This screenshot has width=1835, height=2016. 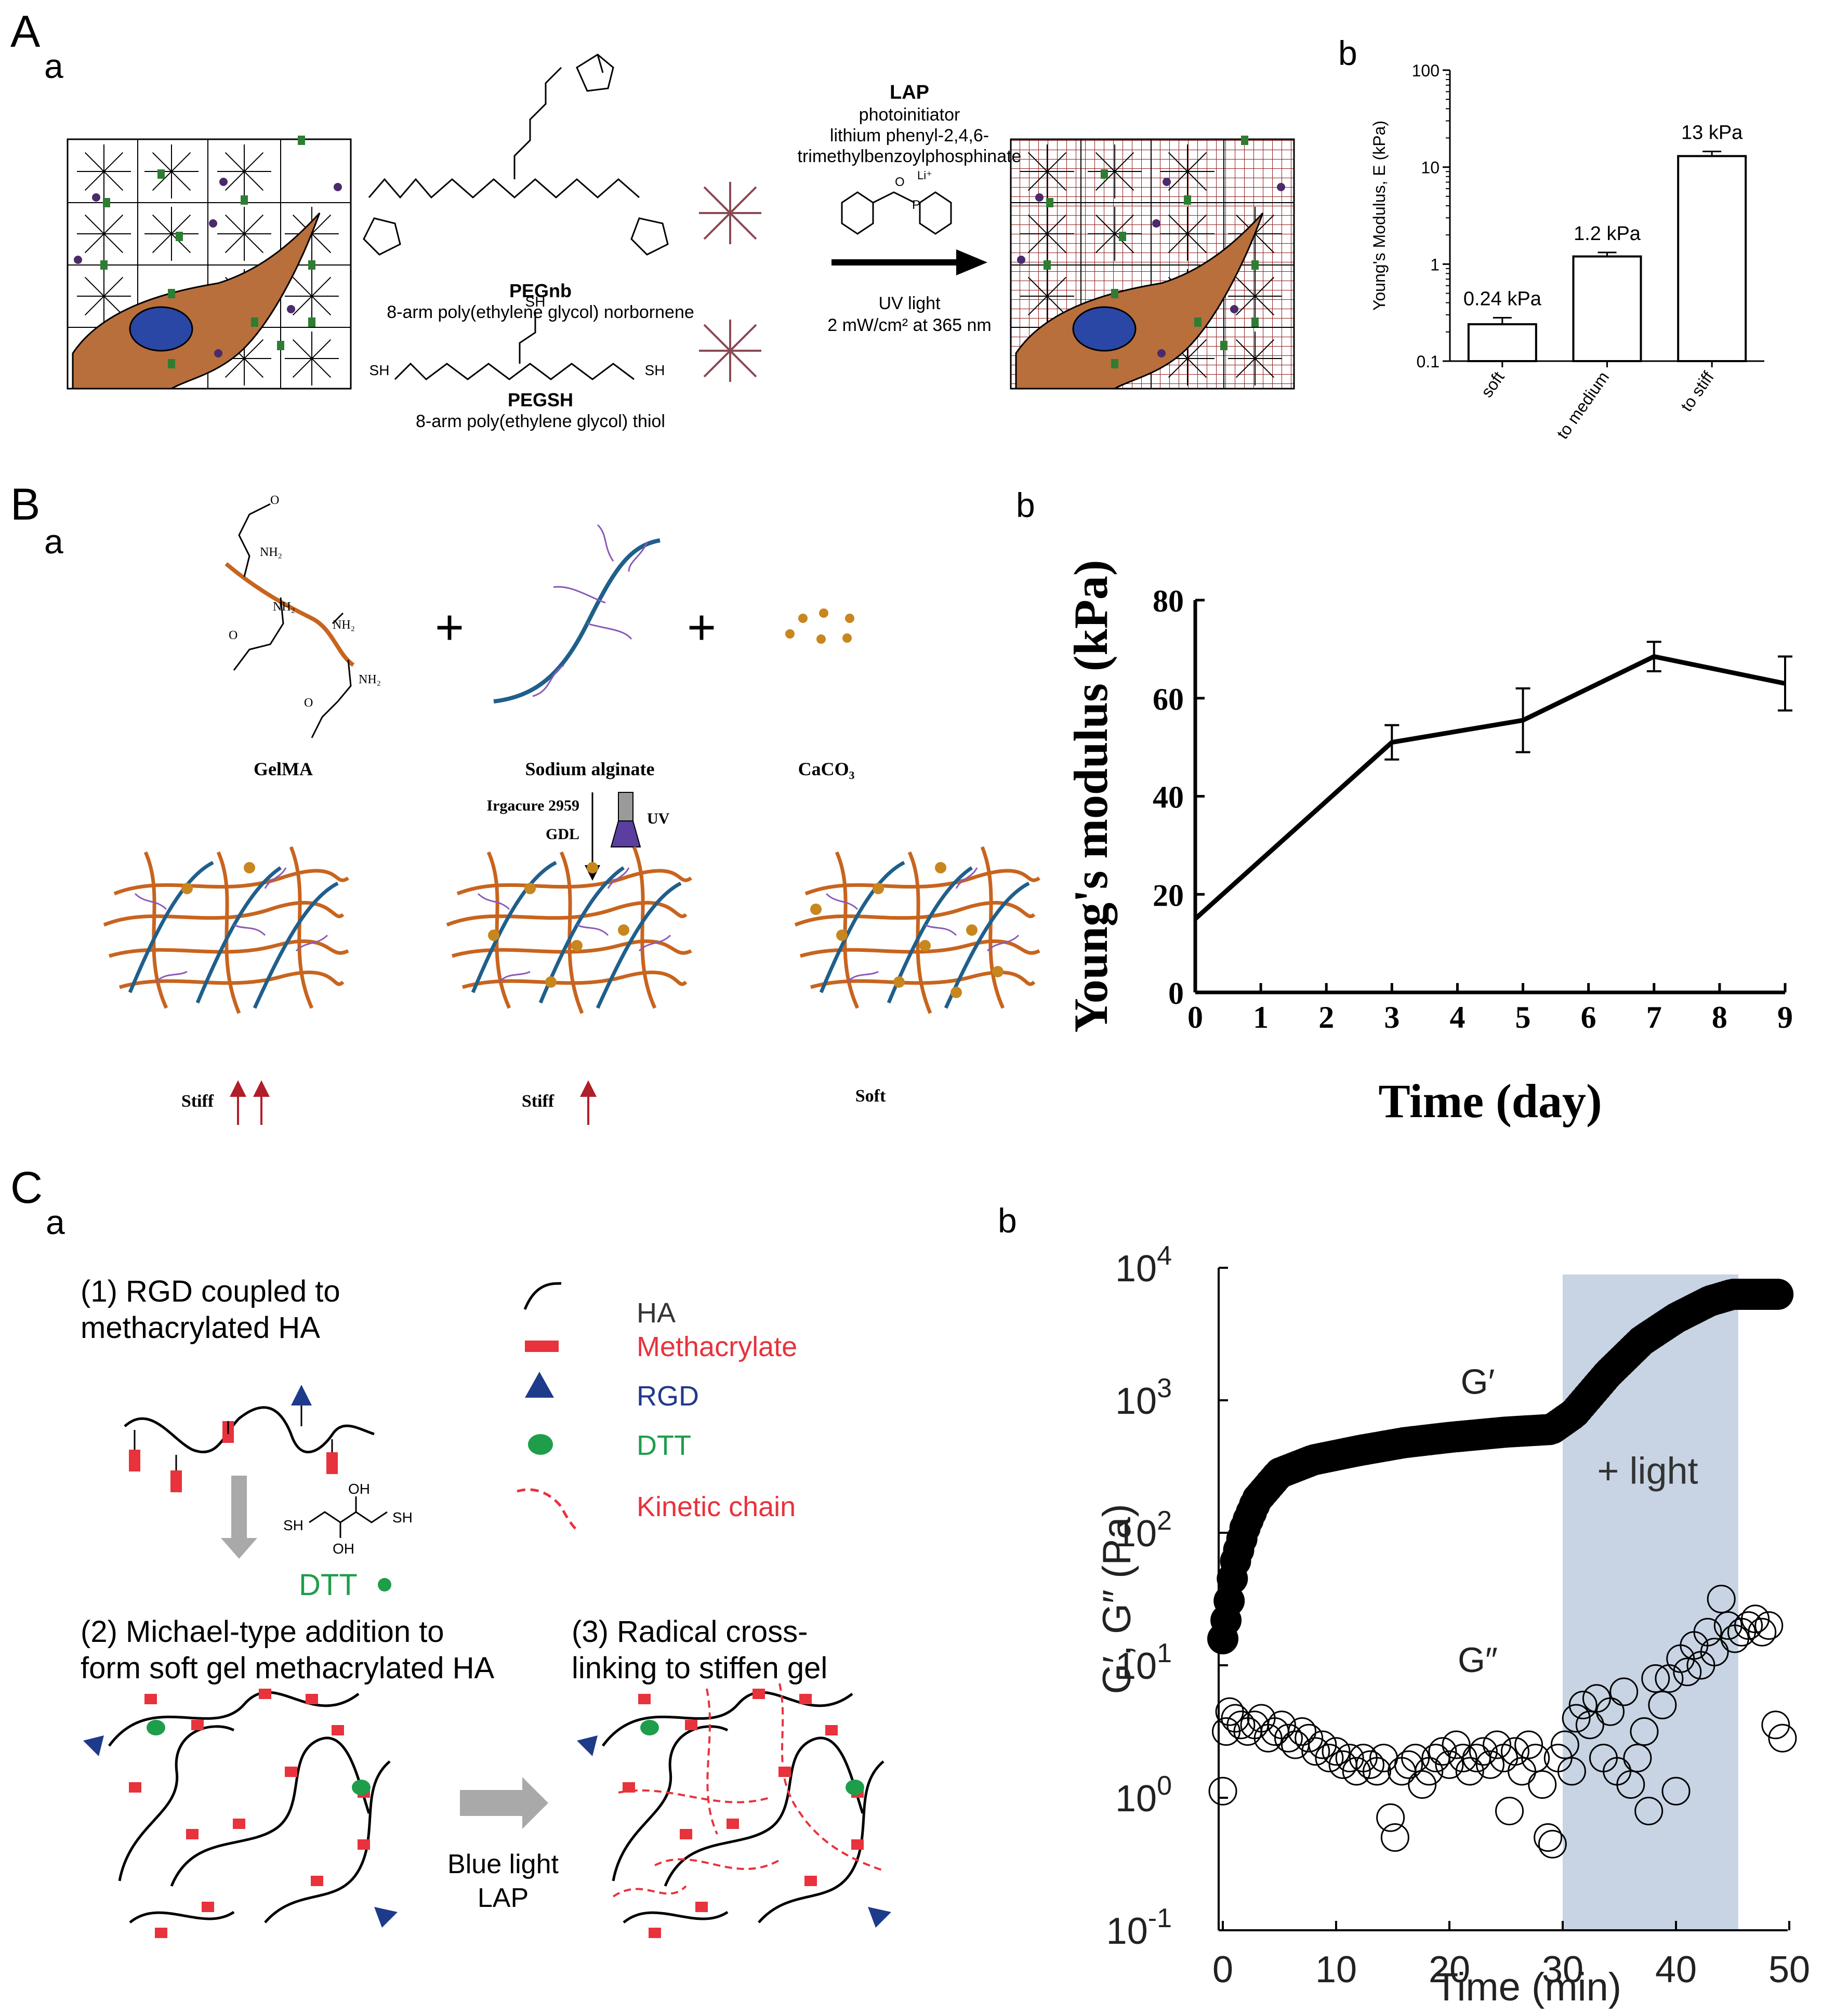 I want to click on dtt-dot, so click(x=385, y=1584).